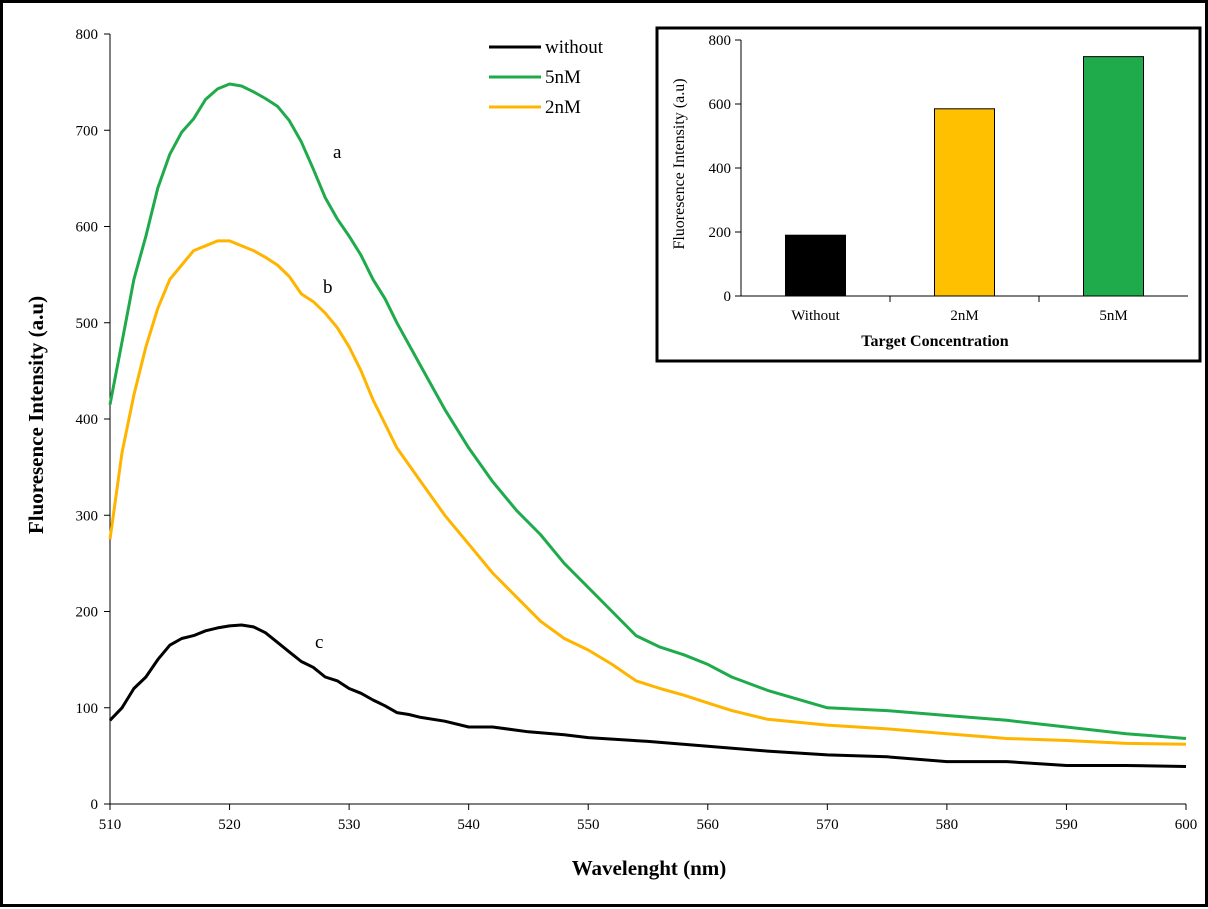  What do you see at coordinates (815, 316) in the screenshot?
I see `inset-x-tick-label: Without` at bounding box center [815, 316].